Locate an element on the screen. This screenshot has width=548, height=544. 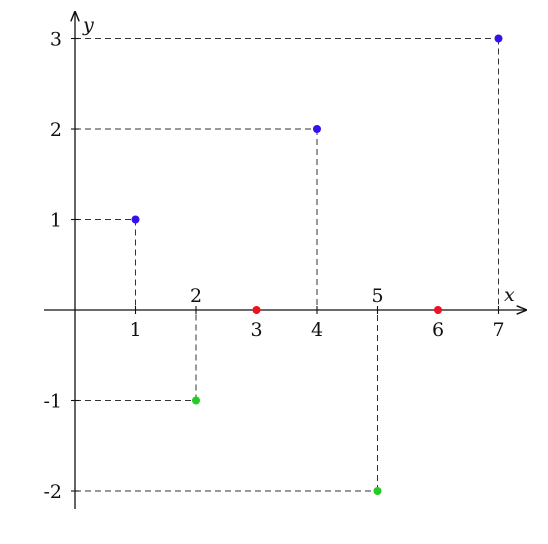
y-tick-label: 1 is located at coordinates (56, 221).